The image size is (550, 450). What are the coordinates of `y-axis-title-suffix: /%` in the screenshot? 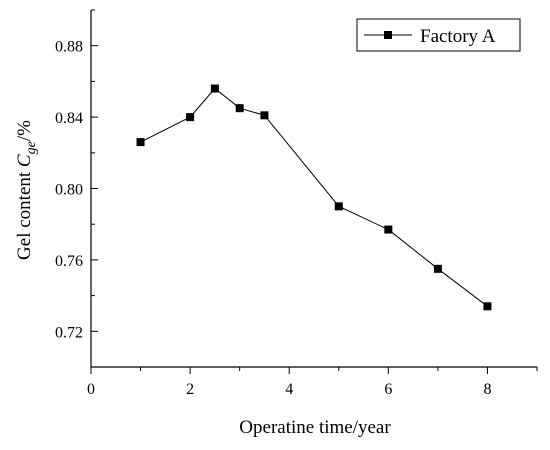 It's located at (24, 130).